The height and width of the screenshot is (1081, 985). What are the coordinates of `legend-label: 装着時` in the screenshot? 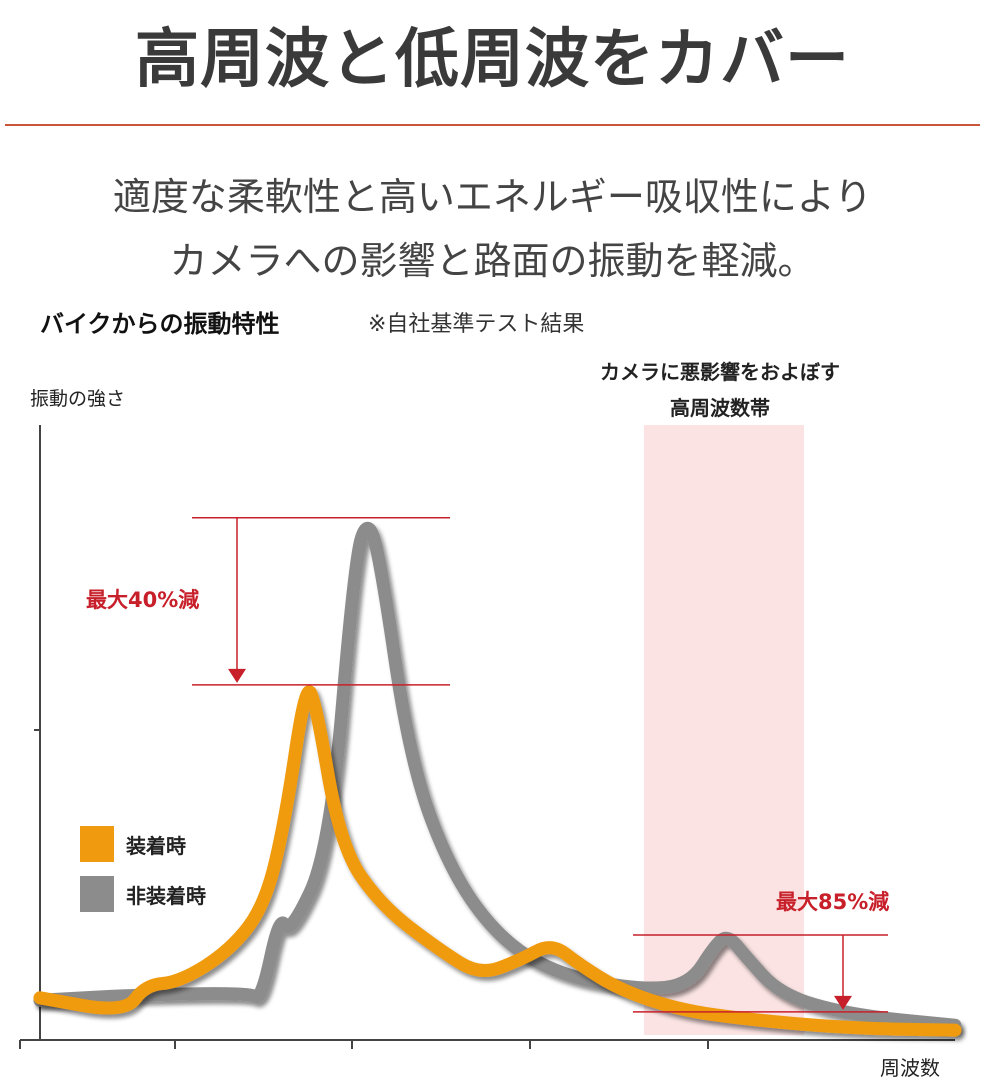 It's located at (156, 845).